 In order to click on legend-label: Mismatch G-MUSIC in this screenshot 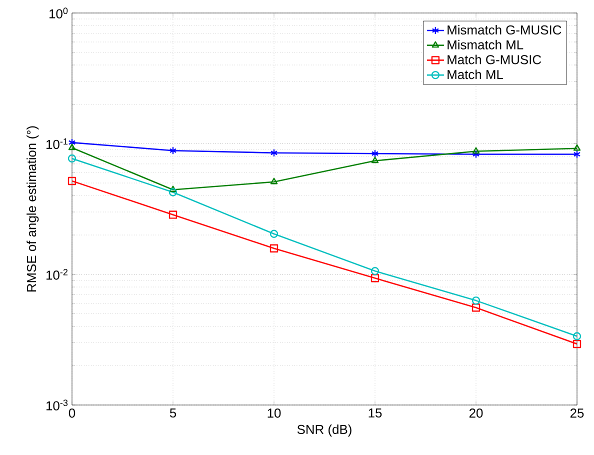, I will do `click(505, 30)`.